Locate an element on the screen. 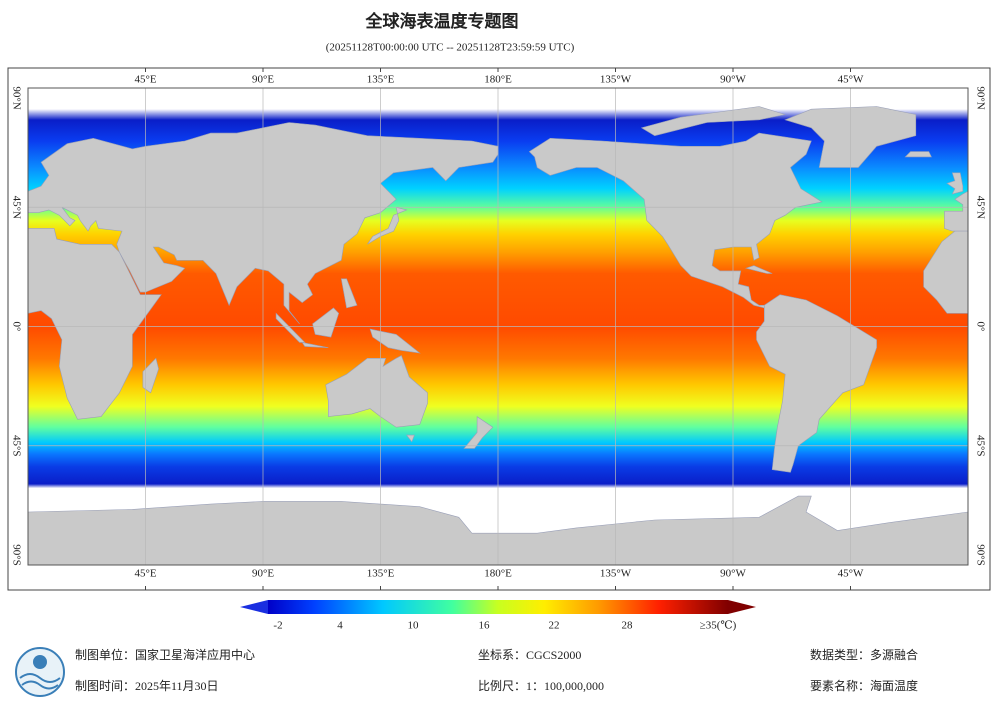 Image resolution: width=1000 pixels, height=707 pixels. lon-label-bottom: 180°E is located at coordinates (498, 574).